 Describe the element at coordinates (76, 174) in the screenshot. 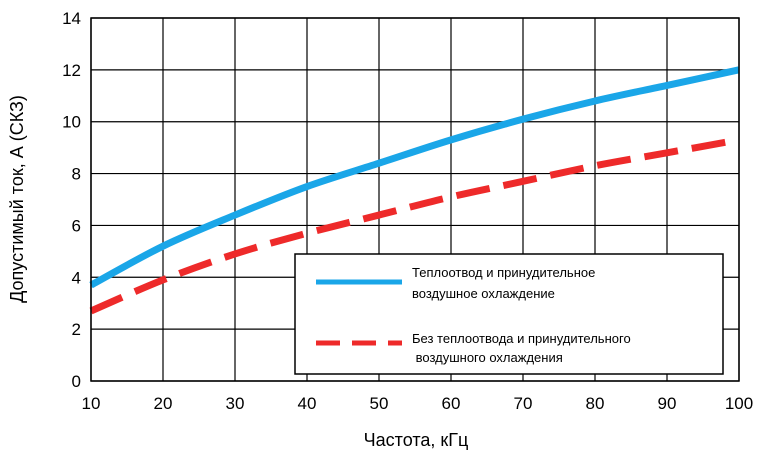

I see `y-tick-label-8: 8` at that location.